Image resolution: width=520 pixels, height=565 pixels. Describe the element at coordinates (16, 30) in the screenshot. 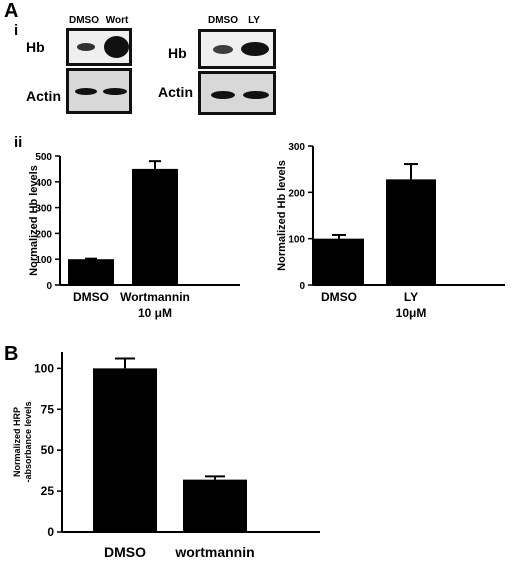

I see `panel-a-part-i-label: i` at that location.